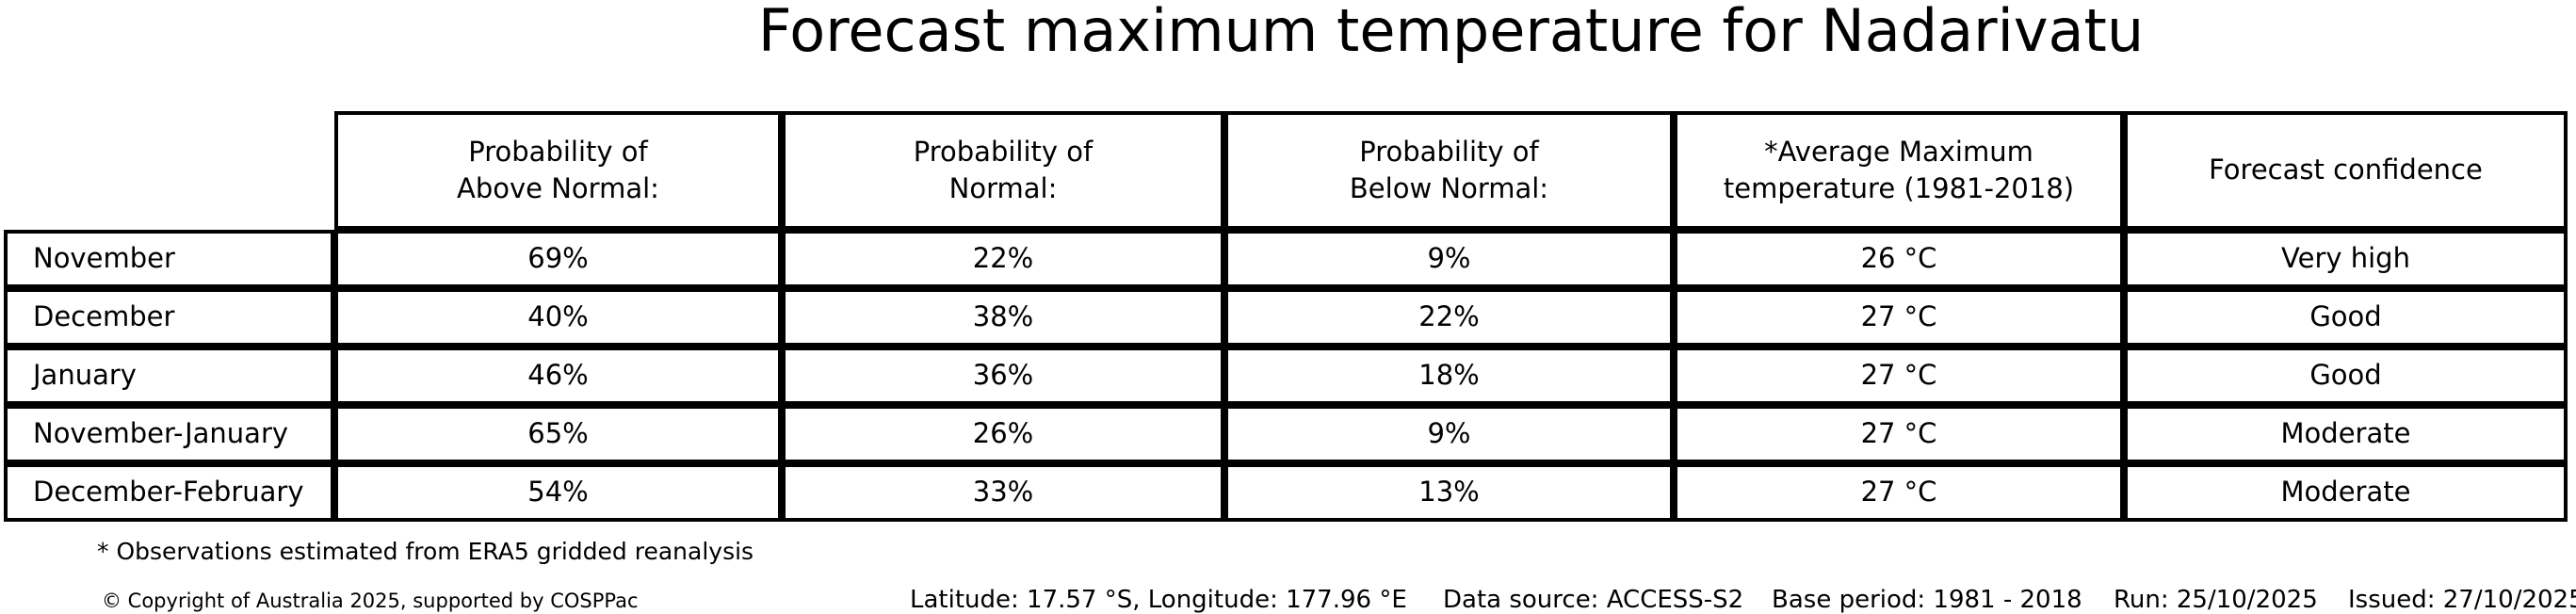  I want to click on col-header-avg-max-temp: *Average Maximum temperature (1981-2018), so click(1899, 170).